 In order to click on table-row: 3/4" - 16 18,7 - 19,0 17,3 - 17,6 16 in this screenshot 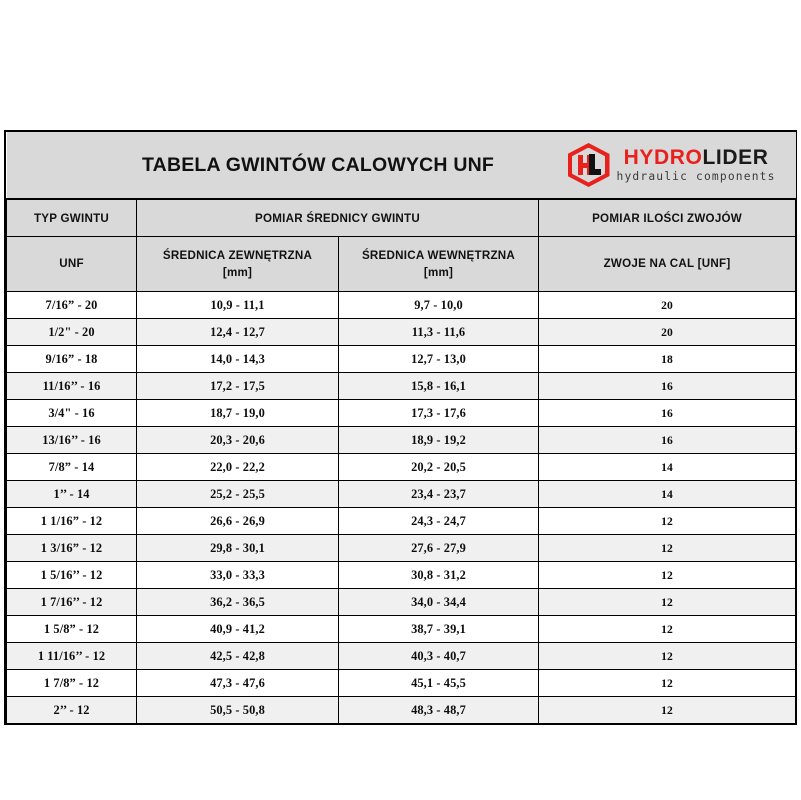, I will do `click(401, 413)`.